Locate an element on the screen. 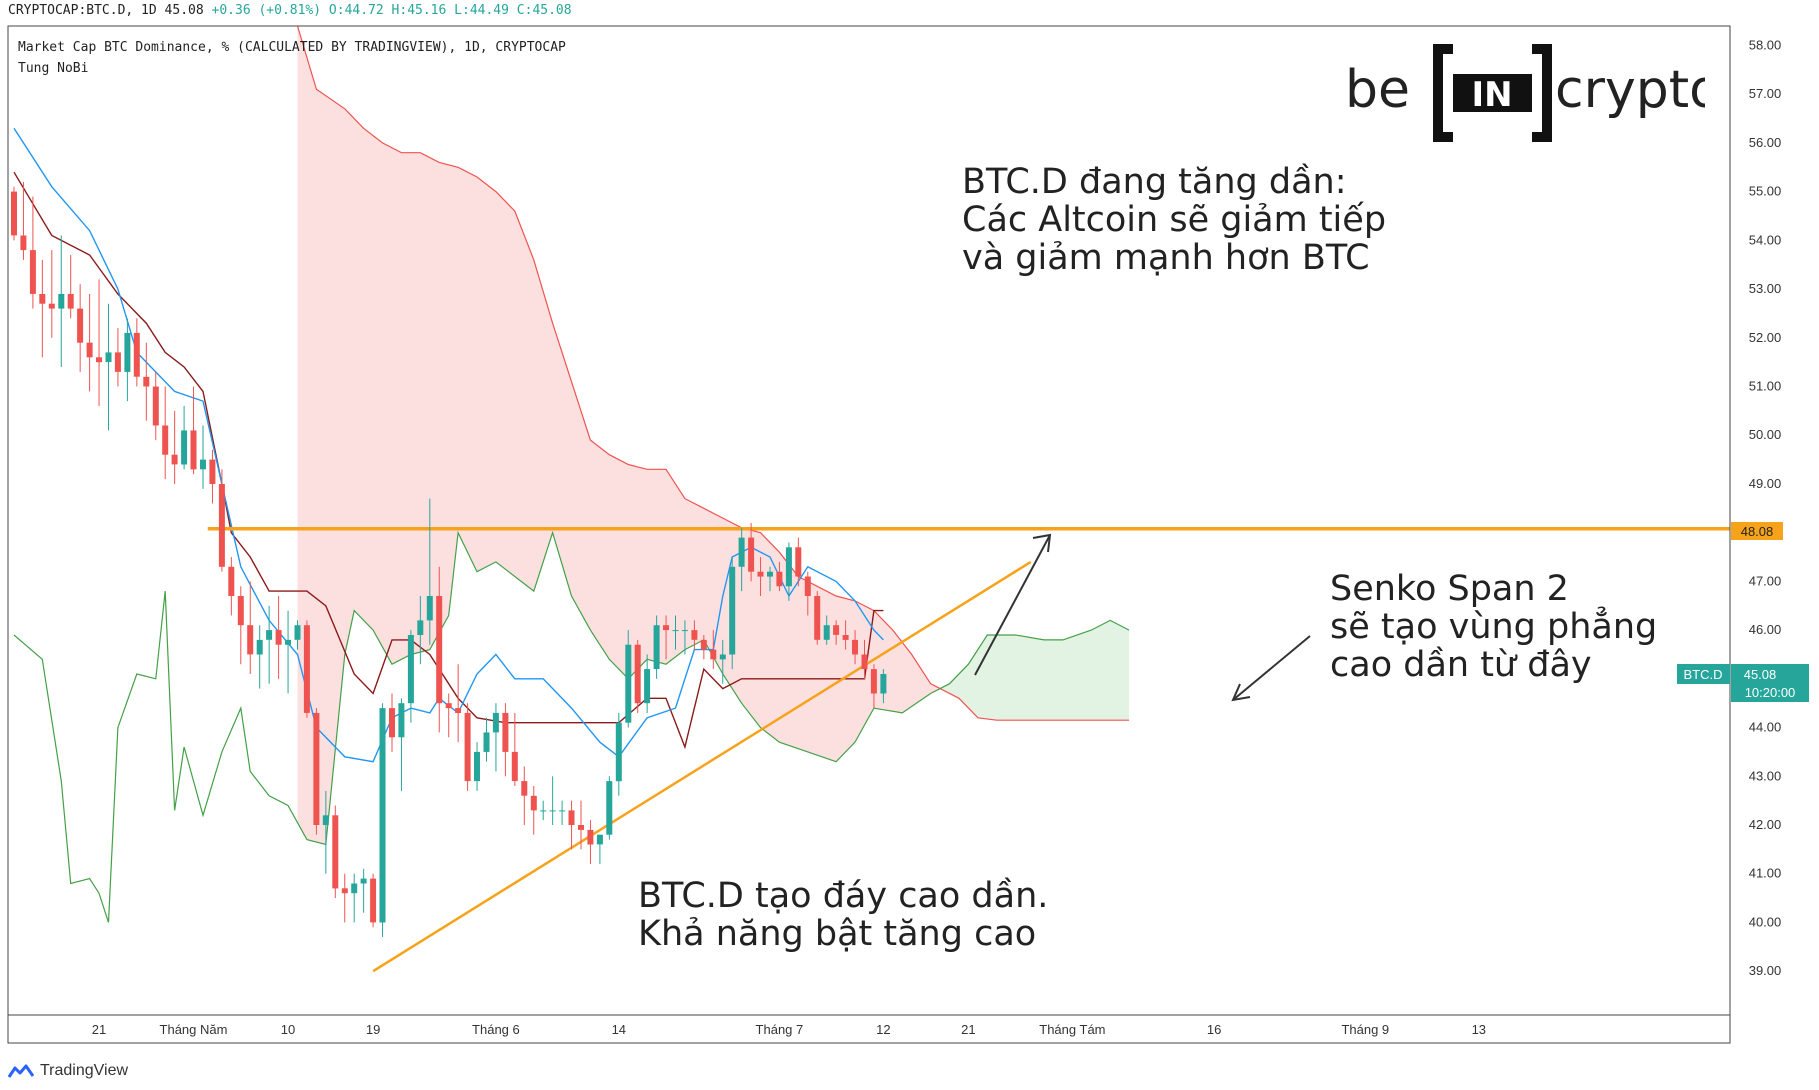 Image resolution: width=1819 pixels, height=1090 pixels. last-price-tag is located at coordinates (1770, 683).